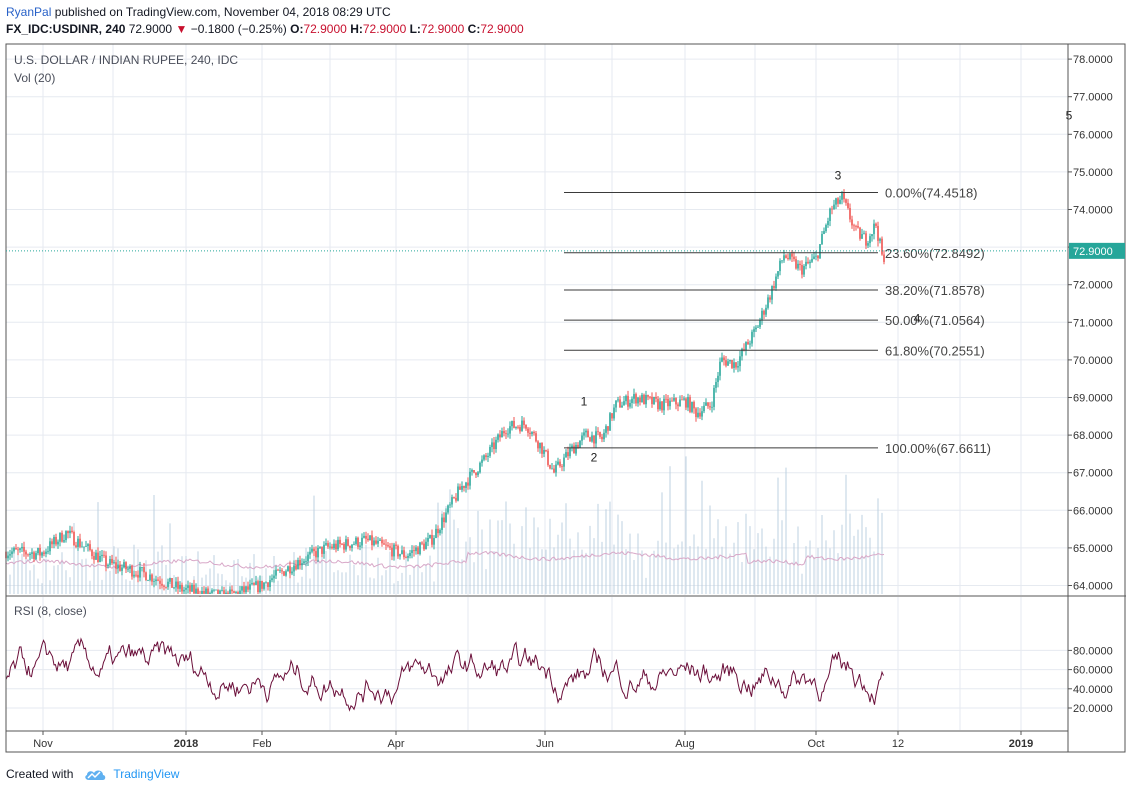 The image size is (1126, 791). I want to click on rsi-axis: 20.0000 40.0000 60.0000 80.0000, so click(1090, 680).